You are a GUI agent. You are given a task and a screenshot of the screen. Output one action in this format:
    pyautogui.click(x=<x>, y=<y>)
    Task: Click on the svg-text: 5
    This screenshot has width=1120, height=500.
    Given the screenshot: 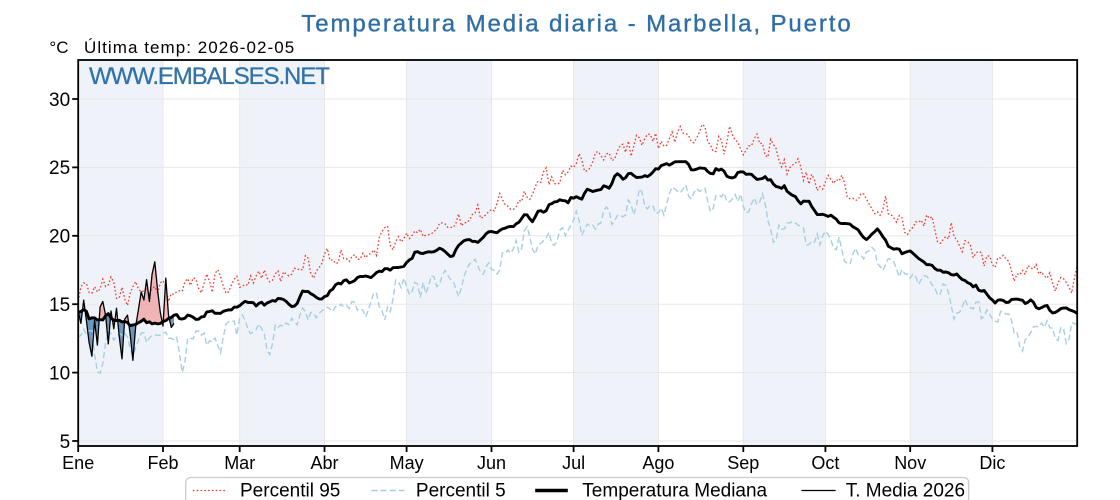 What is the action you would take?
    pyautogui.click(x=65, y=442)
    